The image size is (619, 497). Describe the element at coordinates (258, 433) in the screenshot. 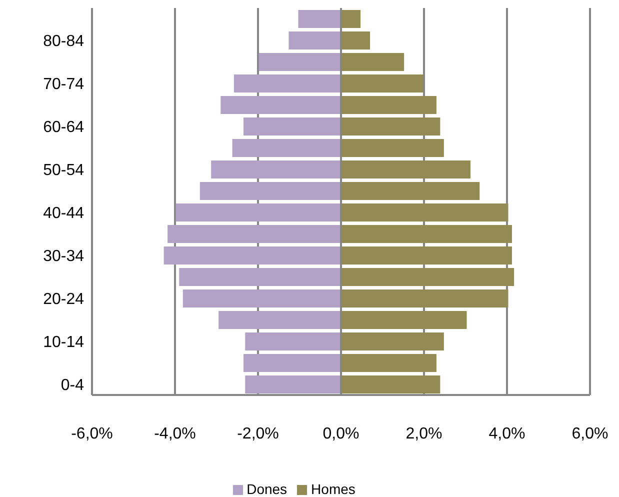

I see `x-tick-label: -2,0%` at that location.